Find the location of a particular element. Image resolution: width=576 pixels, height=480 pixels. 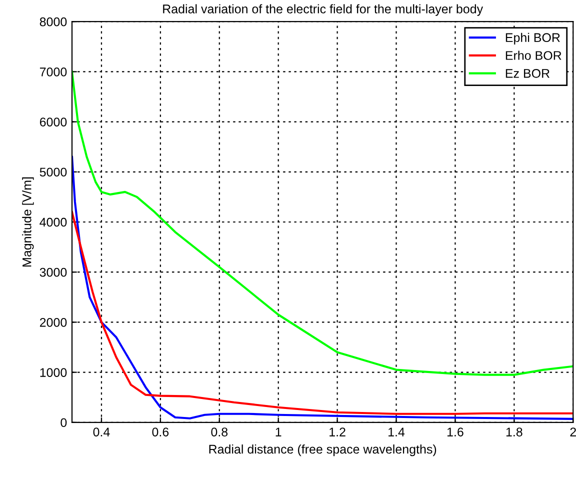

y-axis-title: Magnitude [V/m] is located at coordinates (28, 221).